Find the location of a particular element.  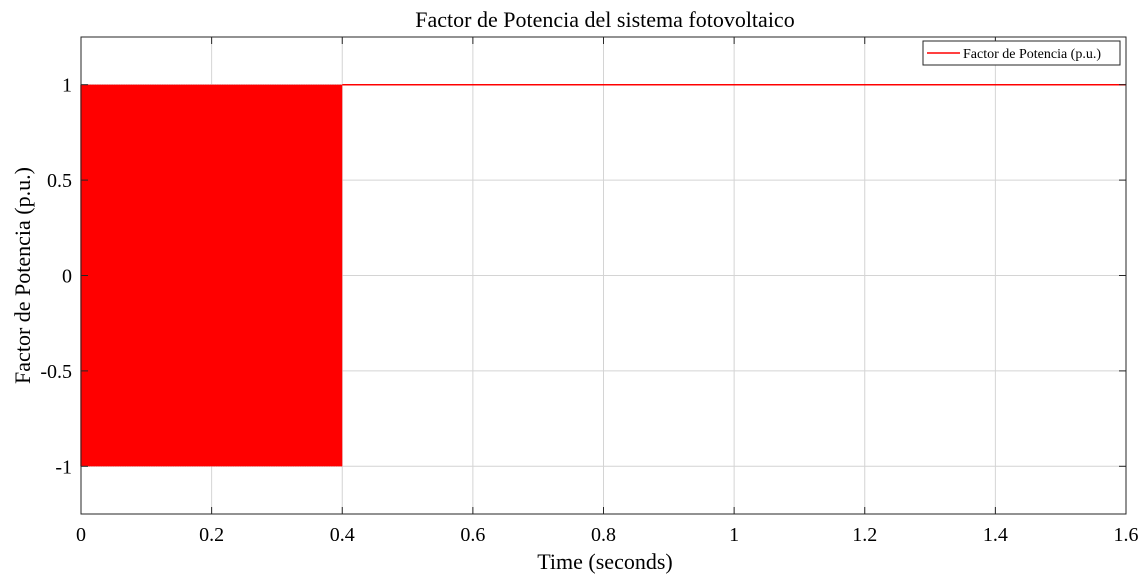

y-tick-labels: 1 0.5 0 -0.5 -1 is located at coordinates (56, 277).